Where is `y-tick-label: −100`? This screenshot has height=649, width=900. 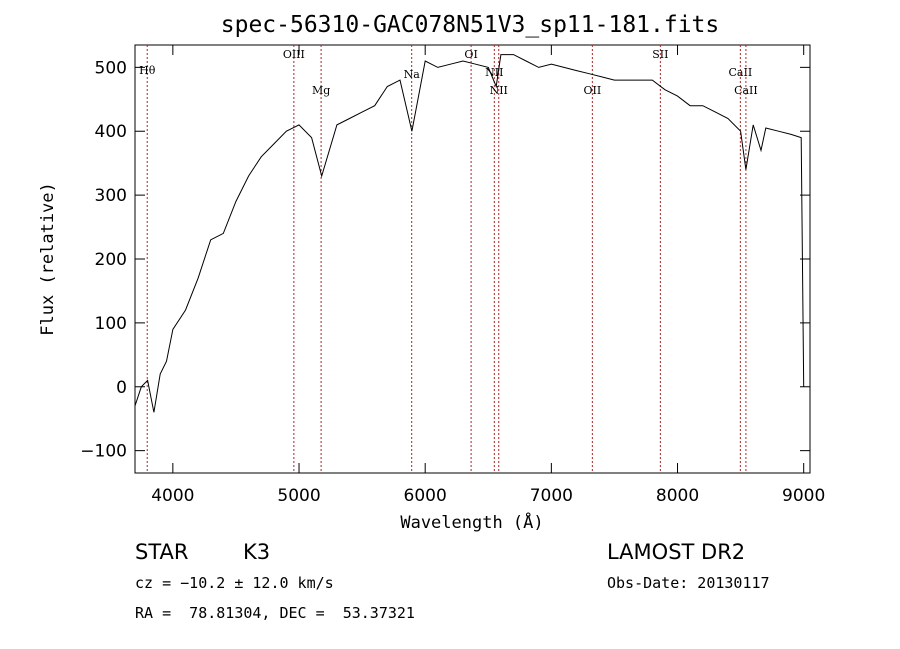 y-tick-label: −100 is located at coordinates (103, 452).